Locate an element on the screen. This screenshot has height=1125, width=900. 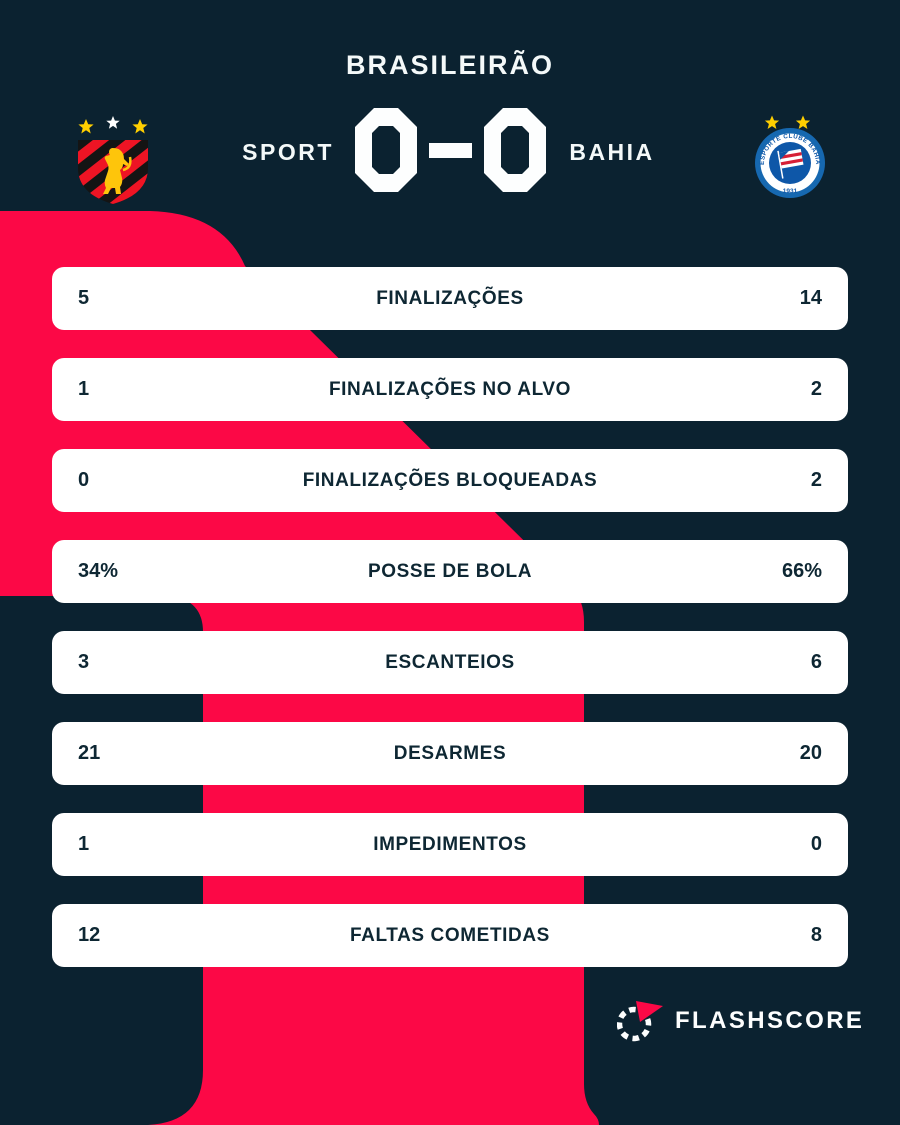
stat-row: 1 IMPEDIMENTOS 0 is located at coordinates (450, 844).